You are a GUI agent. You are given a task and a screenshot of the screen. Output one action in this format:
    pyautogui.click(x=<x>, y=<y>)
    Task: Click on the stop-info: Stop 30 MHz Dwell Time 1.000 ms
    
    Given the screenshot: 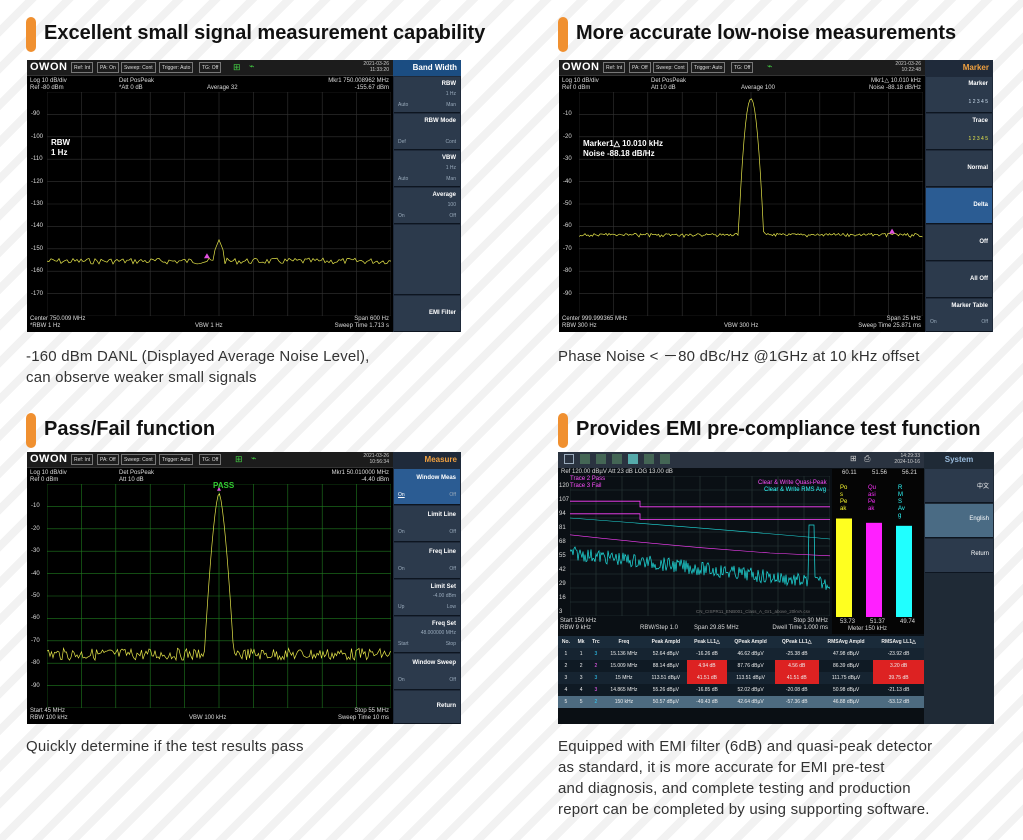 What is the action you would take?
    pyautogui.click(x=800, y=624)
    